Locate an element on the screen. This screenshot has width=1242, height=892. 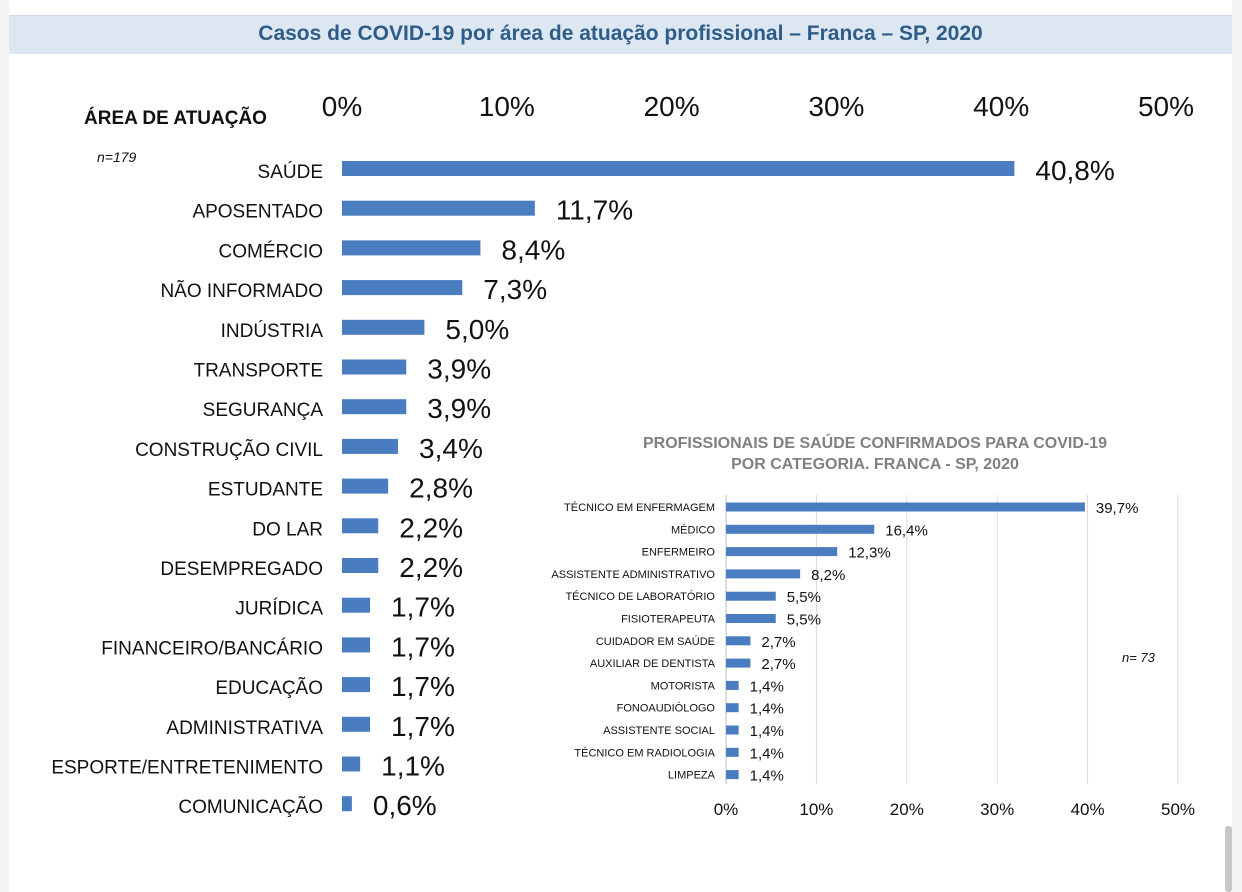
category-label: ADMINISTRATIVA is located at coordinates (244, 728).